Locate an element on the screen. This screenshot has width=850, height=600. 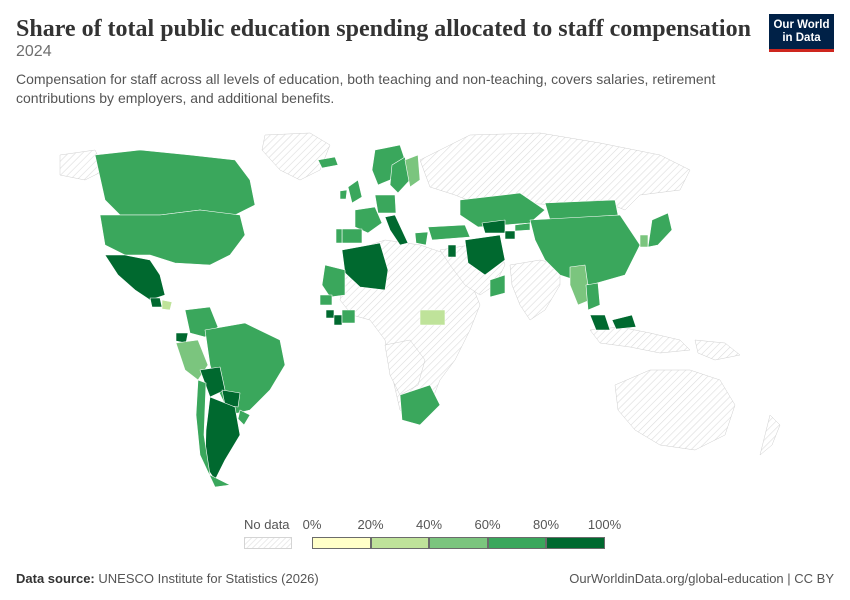
country-thailand is located at coordinates (593, 296).